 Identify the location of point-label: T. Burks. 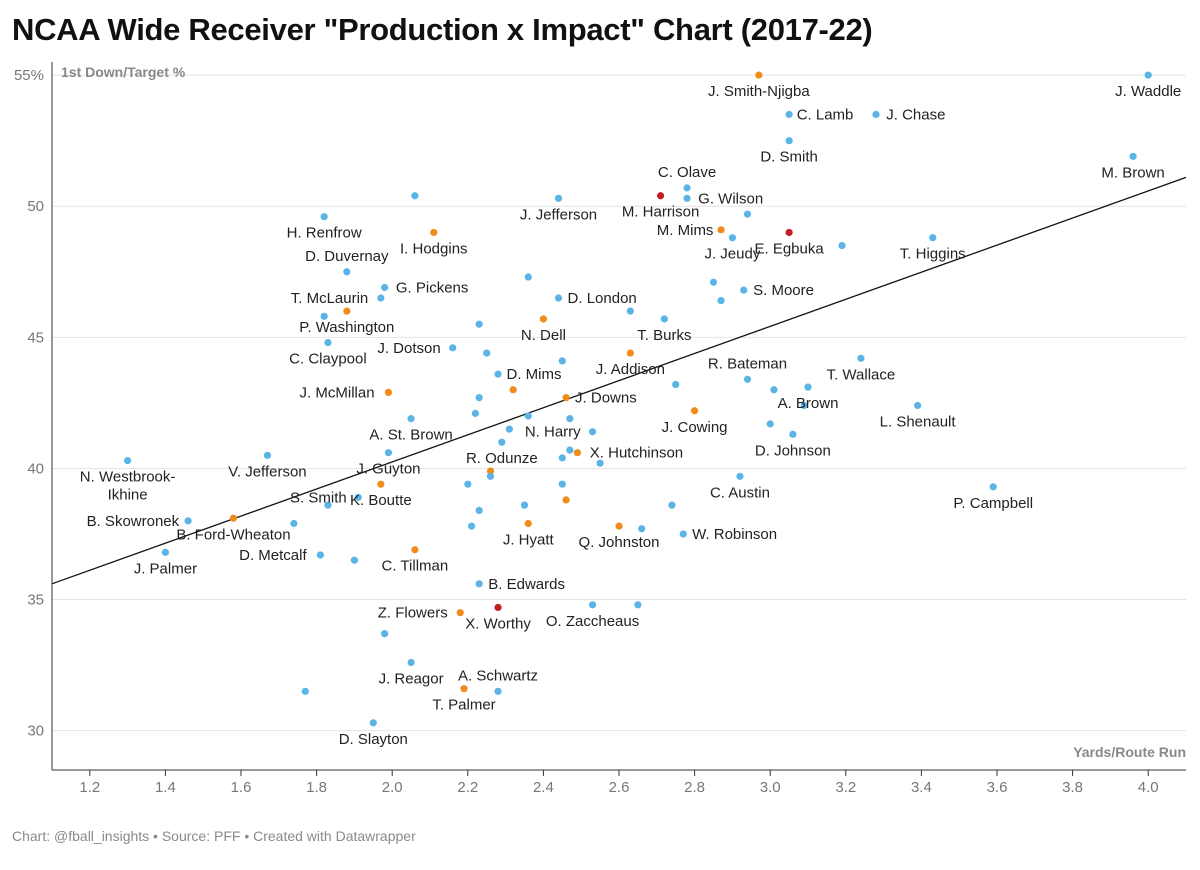
(664, 335).